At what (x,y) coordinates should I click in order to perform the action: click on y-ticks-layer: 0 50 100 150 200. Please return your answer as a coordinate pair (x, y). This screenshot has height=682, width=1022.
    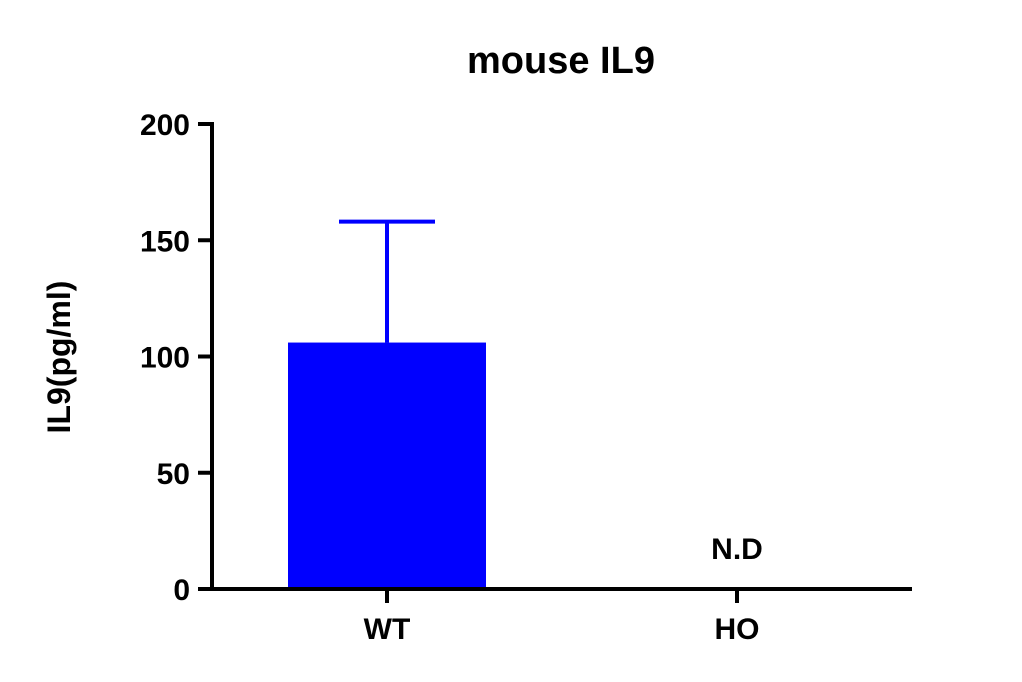
    Looking at the image, I should click on (176, 358).